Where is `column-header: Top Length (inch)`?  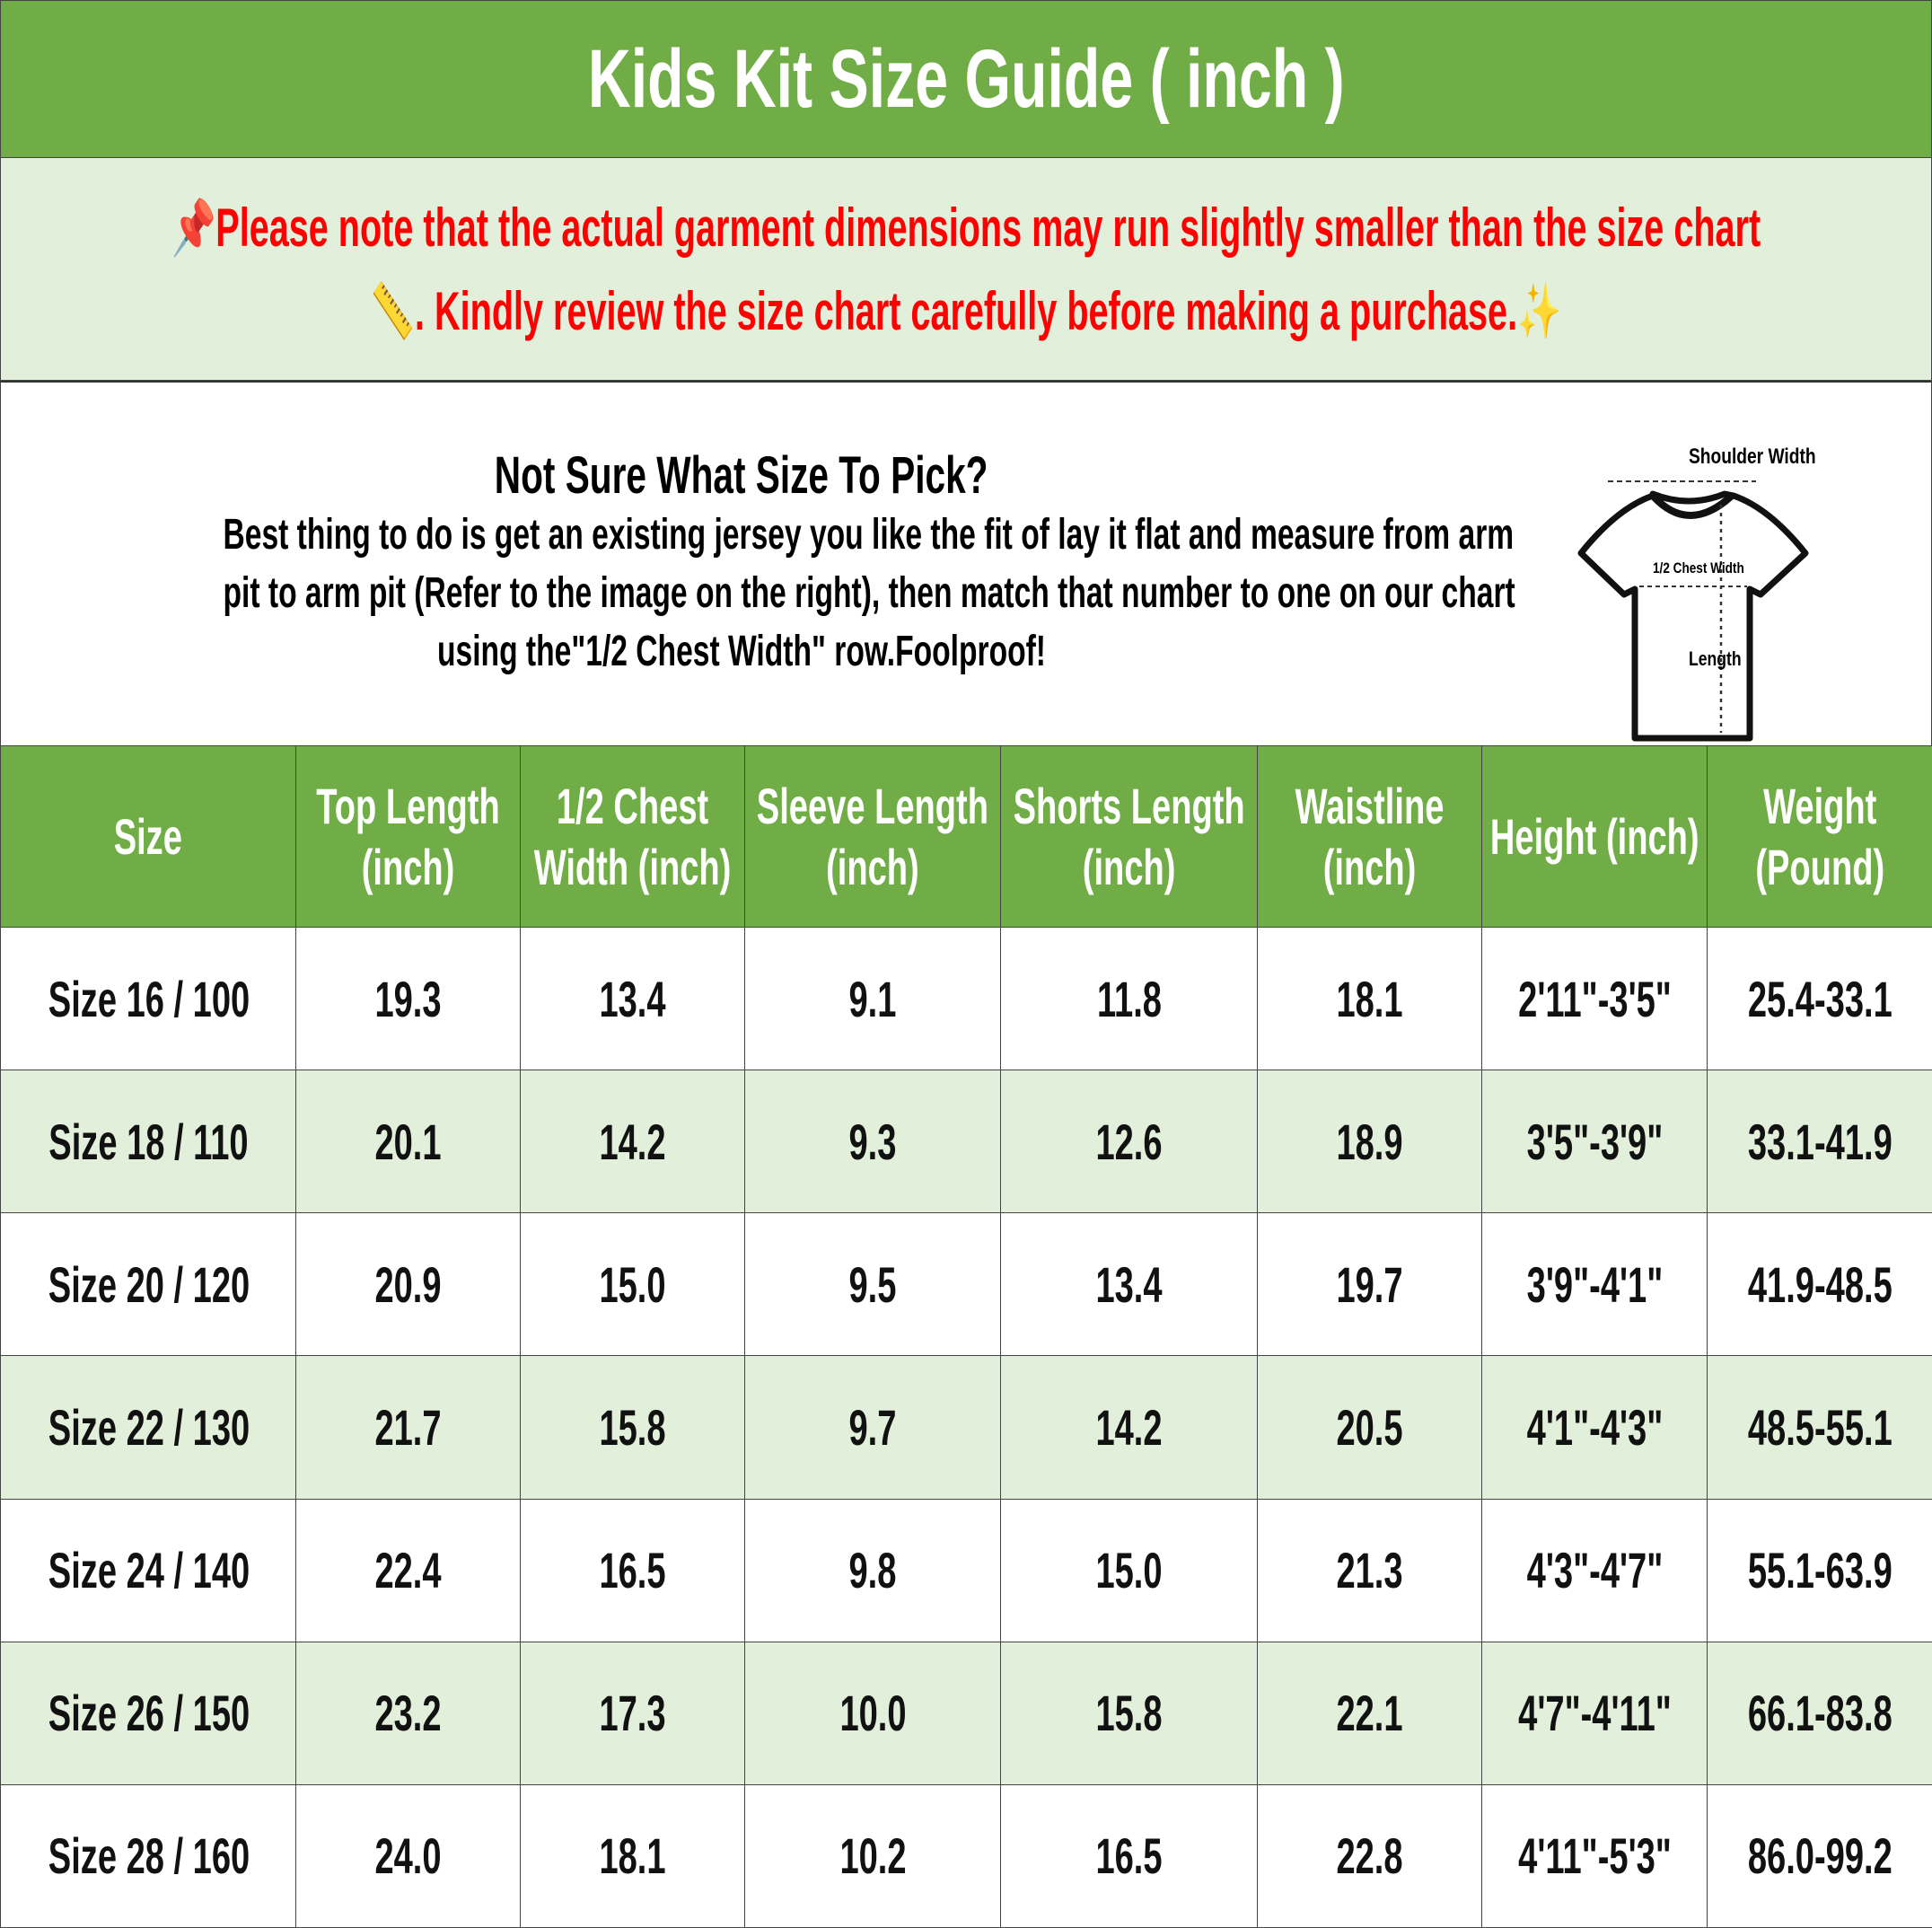 column-header: Top Length (inch) is located at coordinates (408, 836).